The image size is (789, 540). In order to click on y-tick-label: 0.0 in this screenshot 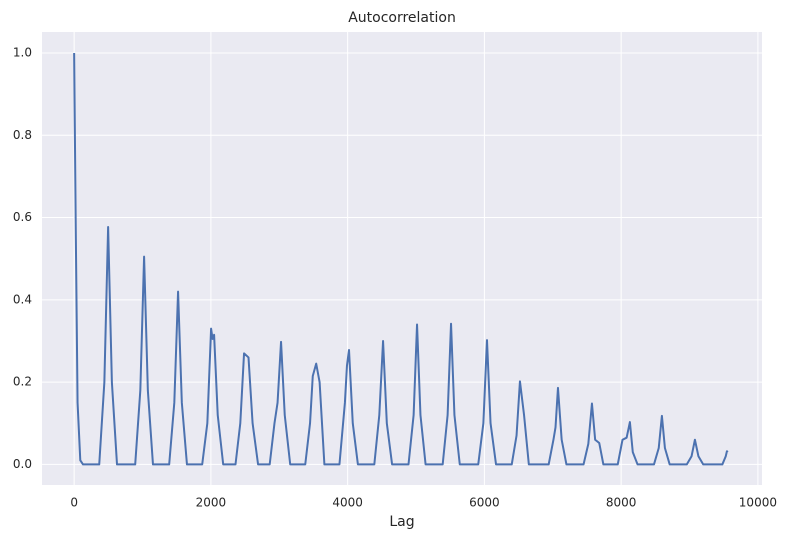, I will do `click(22, 464)`.